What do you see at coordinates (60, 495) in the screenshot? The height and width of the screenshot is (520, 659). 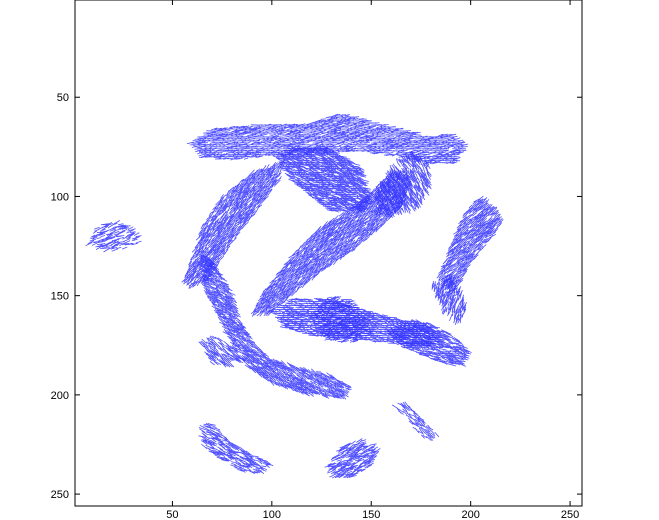 I see `y-tick-label: 250` at bounding box center [60, 495].